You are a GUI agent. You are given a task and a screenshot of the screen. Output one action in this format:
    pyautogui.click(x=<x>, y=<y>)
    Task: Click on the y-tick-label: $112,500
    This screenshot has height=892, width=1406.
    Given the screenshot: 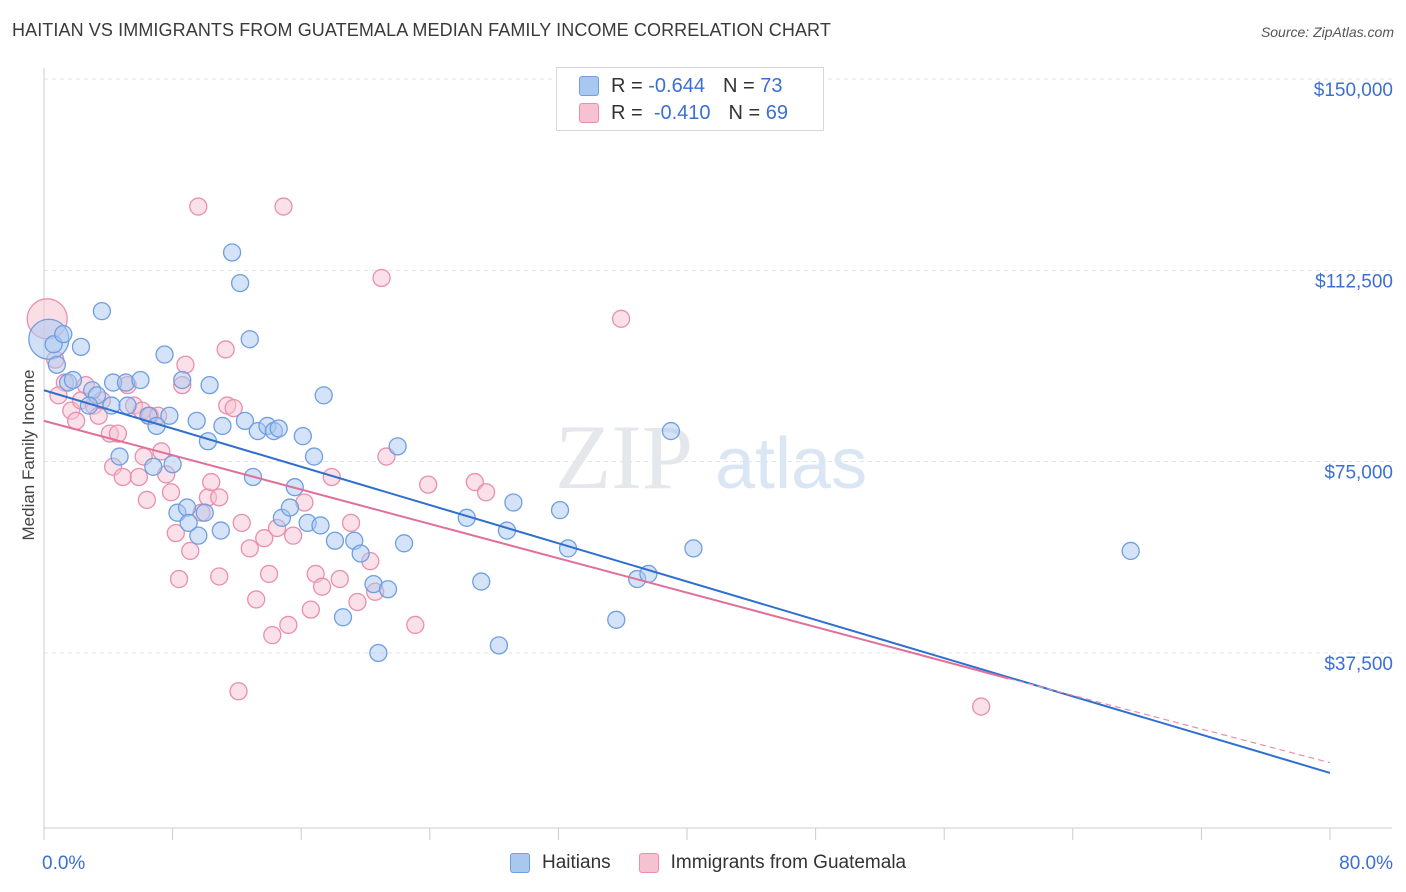 What is the action you would take?
    pyautogui.click(x=1354, y=281)
    